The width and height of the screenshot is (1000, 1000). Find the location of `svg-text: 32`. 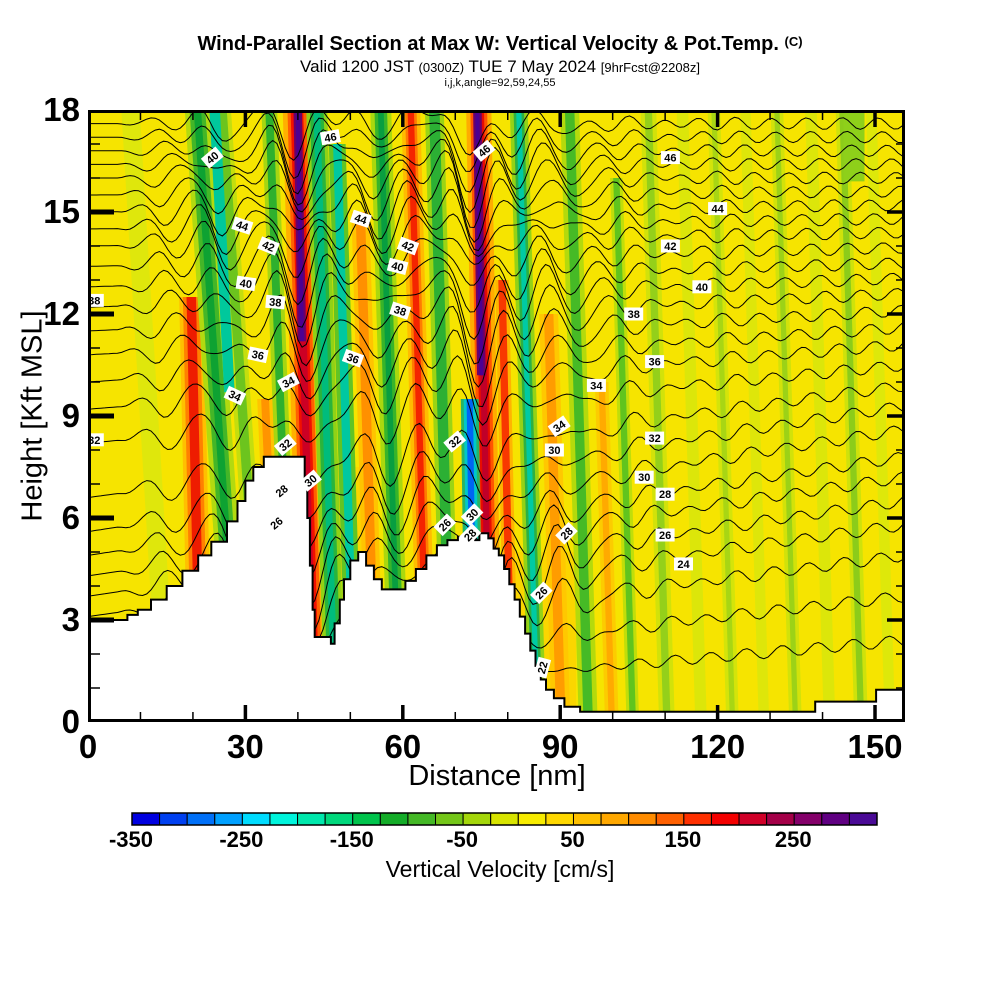

svg-text: 32 is located at coordinates (654, 439).